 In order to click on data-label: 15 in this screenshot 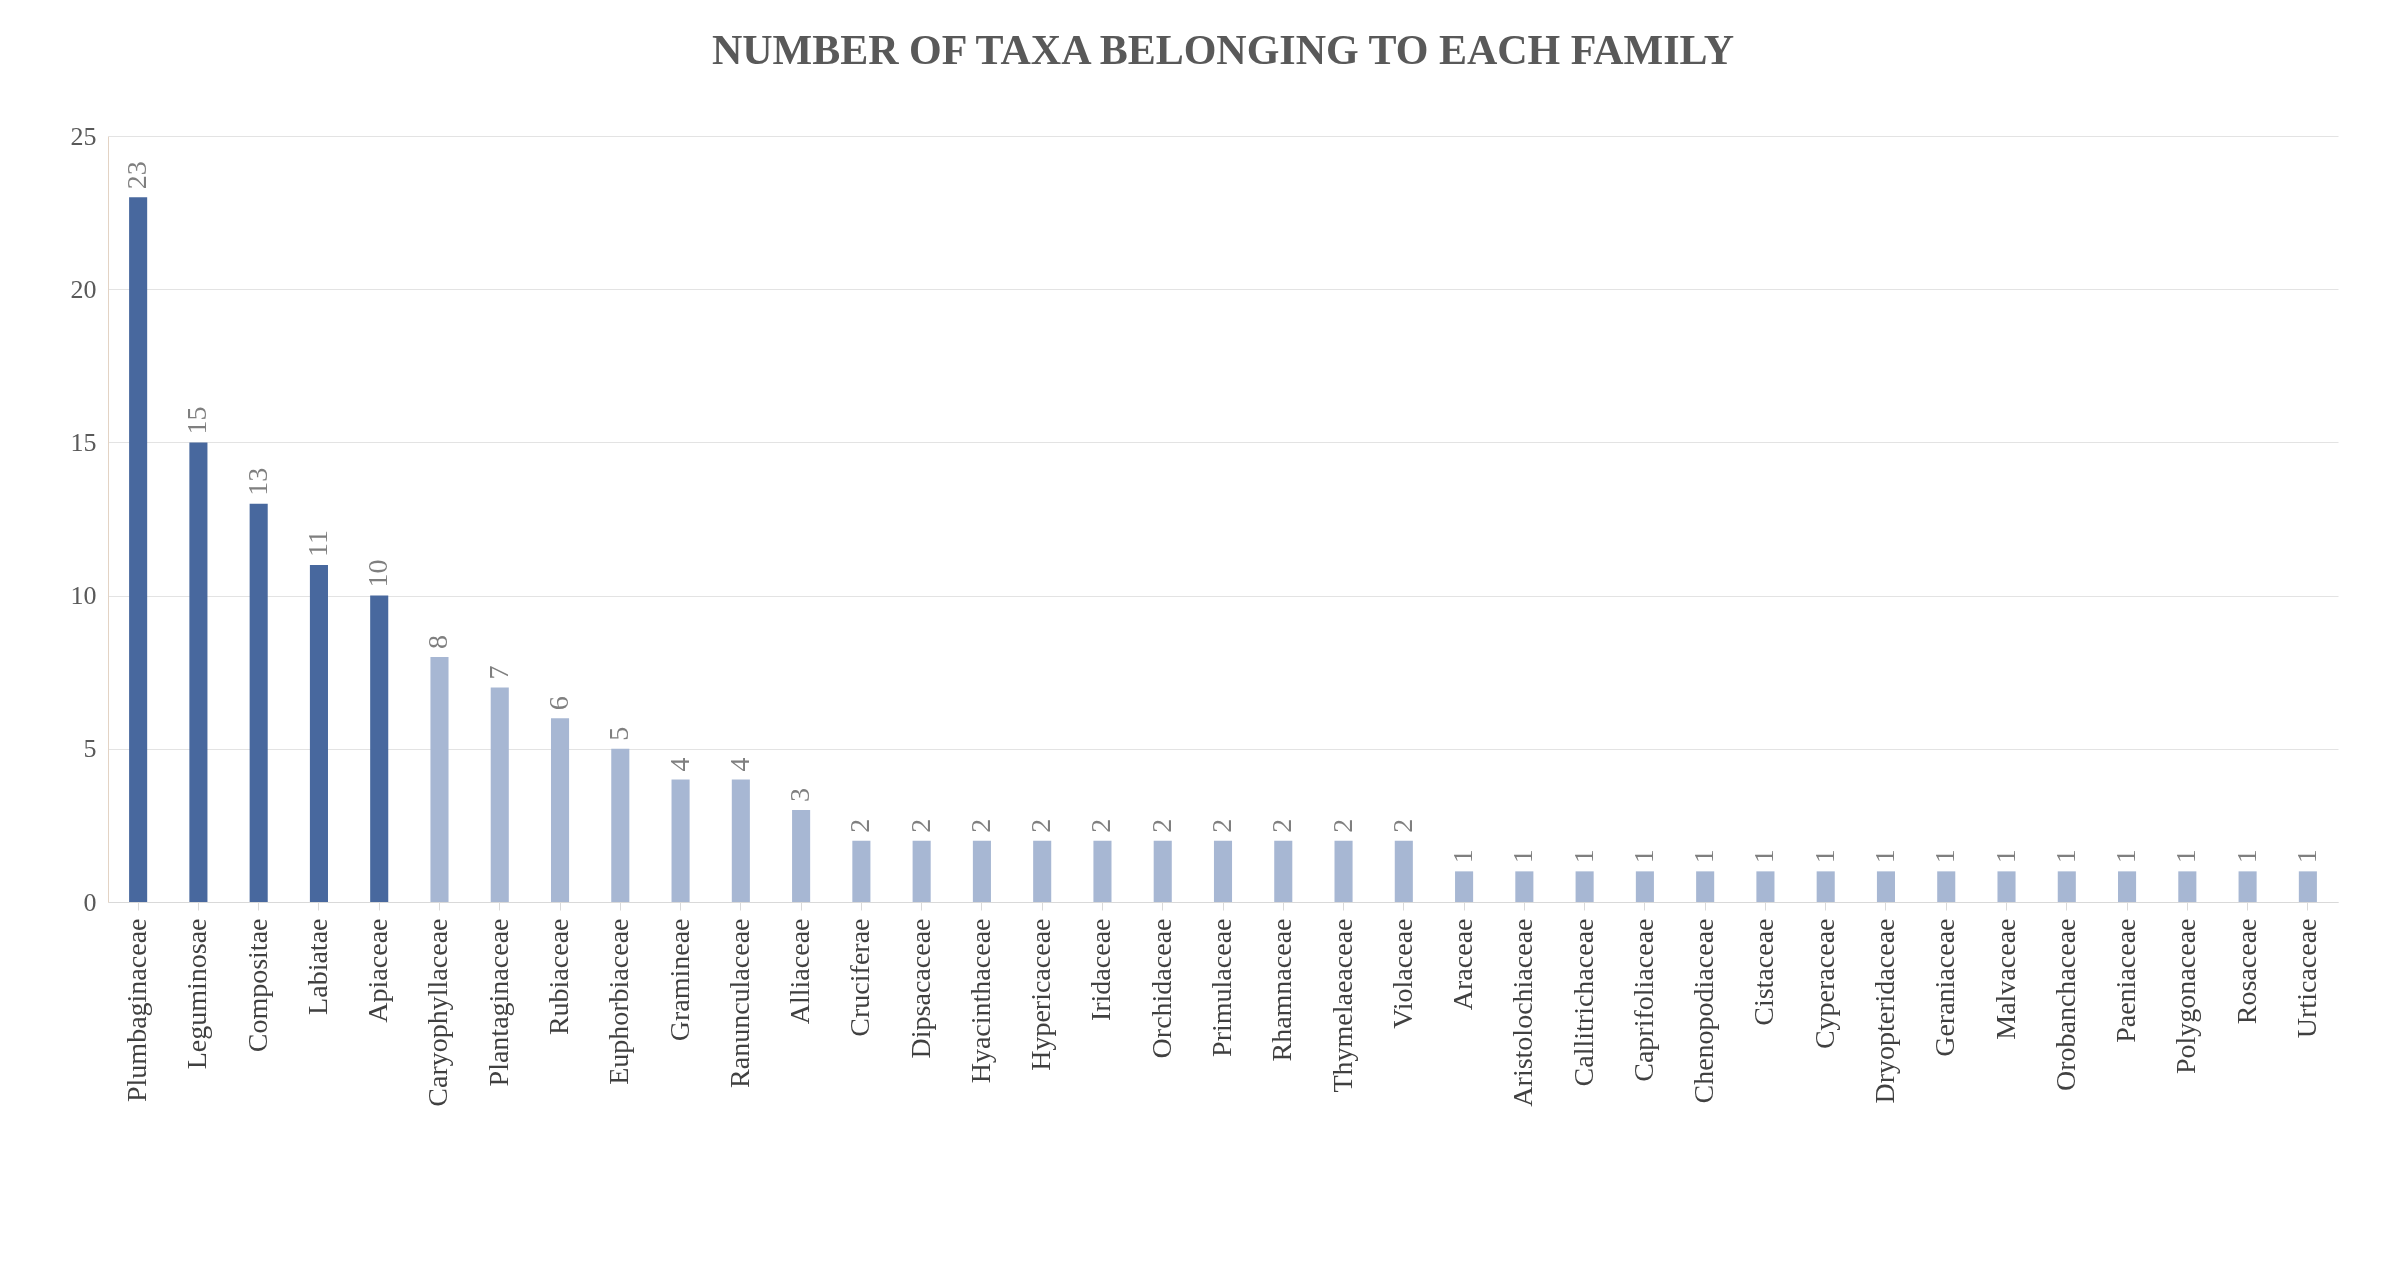, I will do `click(197, 420)`.